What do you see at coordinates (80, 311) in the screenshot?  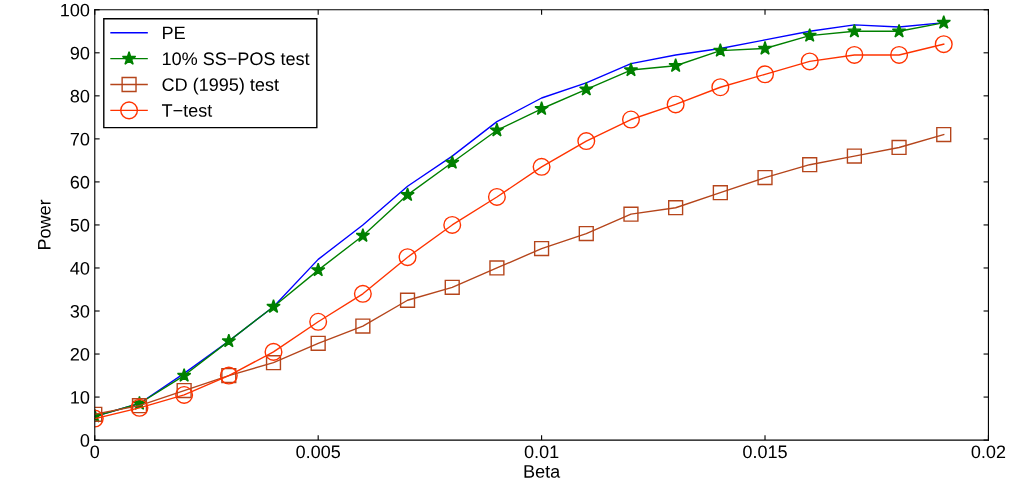 I see `y-tick-label: 30` at bounding box center [80, 311].